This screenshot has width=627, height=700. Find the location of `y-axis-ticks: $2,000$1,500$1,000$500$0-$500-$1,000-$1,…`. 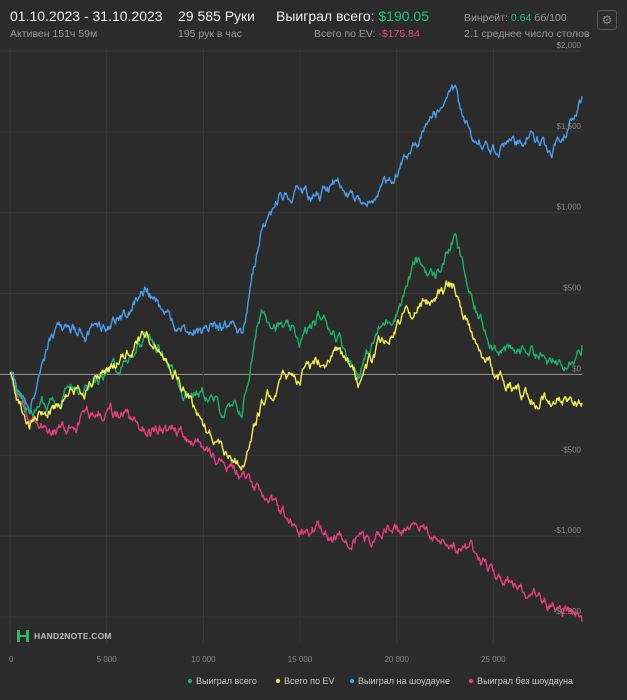

y-axis-ticks: $2,000$1,500$1,000$500$0-$500-$1,000-$1,… is located at coordinates (568, 328).